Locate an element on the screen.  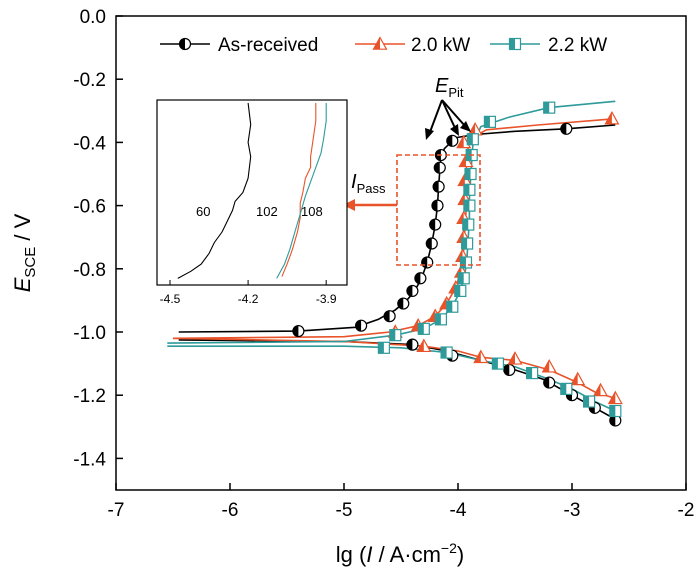
inset-x-ticks: -4.5 -4.2 -3.9 is located at coordinates (248, 293).